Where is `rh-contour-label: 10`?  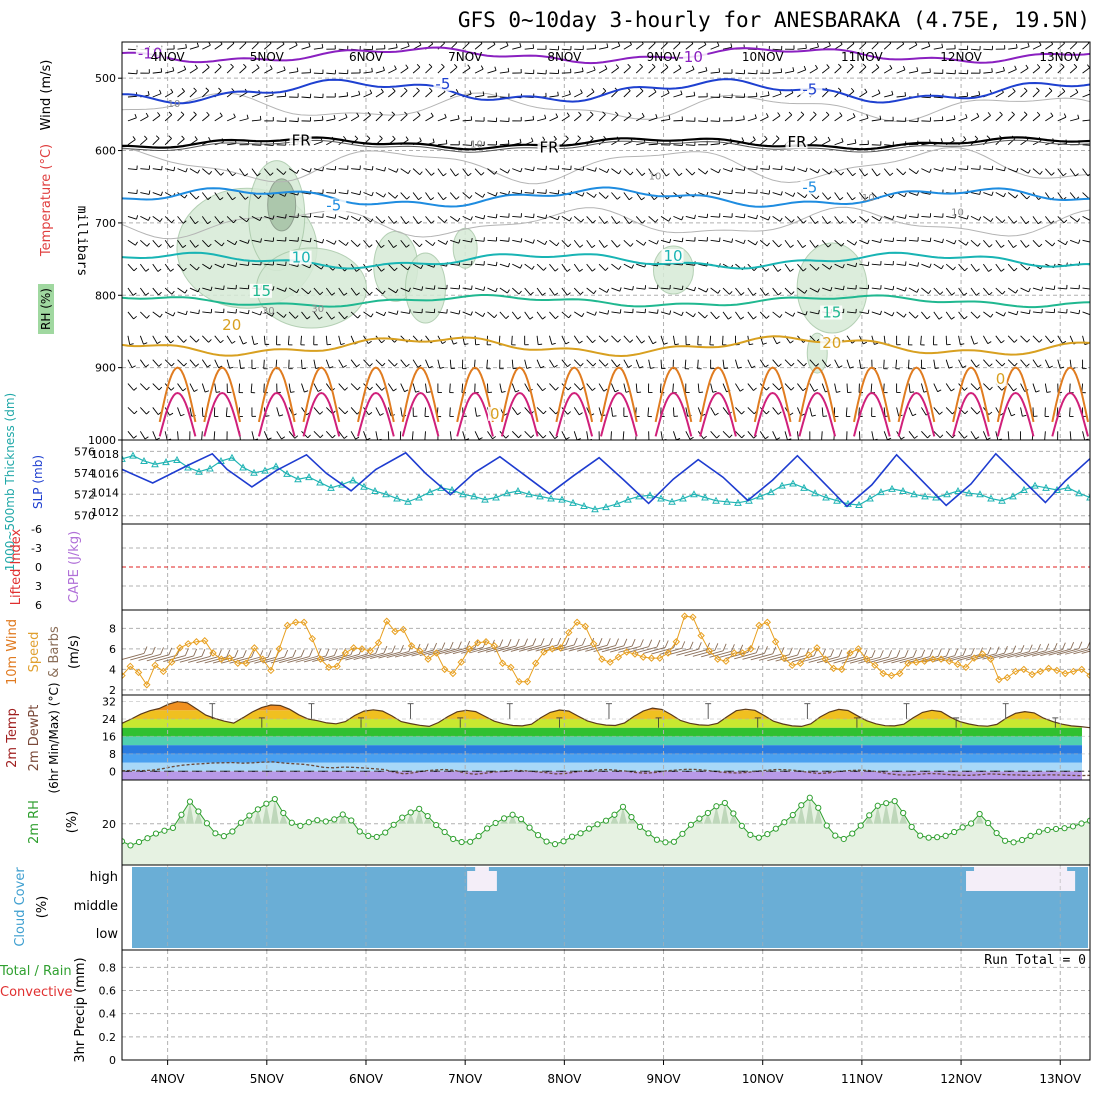 rh-contour-label: 10 is located at coordinates (655, 176).